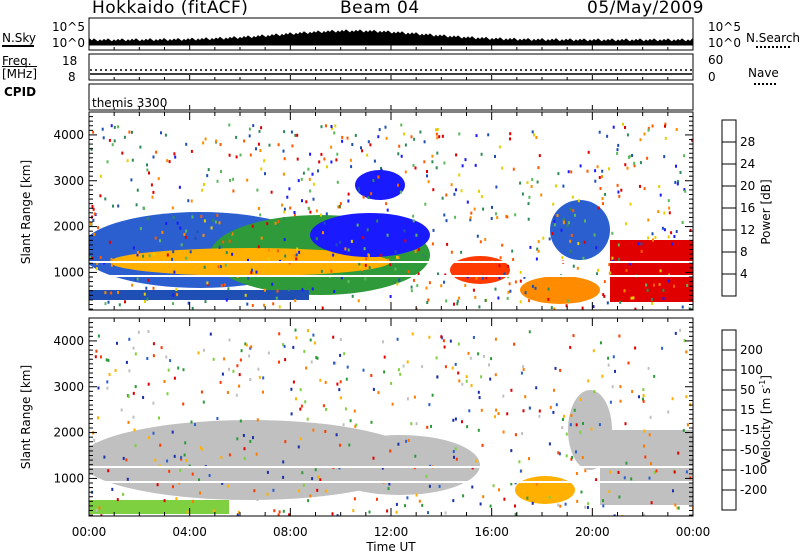 Image resolution: width=800 pixels, height=554 pixels. What do you see at coordinates (744, 274) in the screenshot?
I see `power-colorbar-tick-label: 4` at bounding box center [744, 274].